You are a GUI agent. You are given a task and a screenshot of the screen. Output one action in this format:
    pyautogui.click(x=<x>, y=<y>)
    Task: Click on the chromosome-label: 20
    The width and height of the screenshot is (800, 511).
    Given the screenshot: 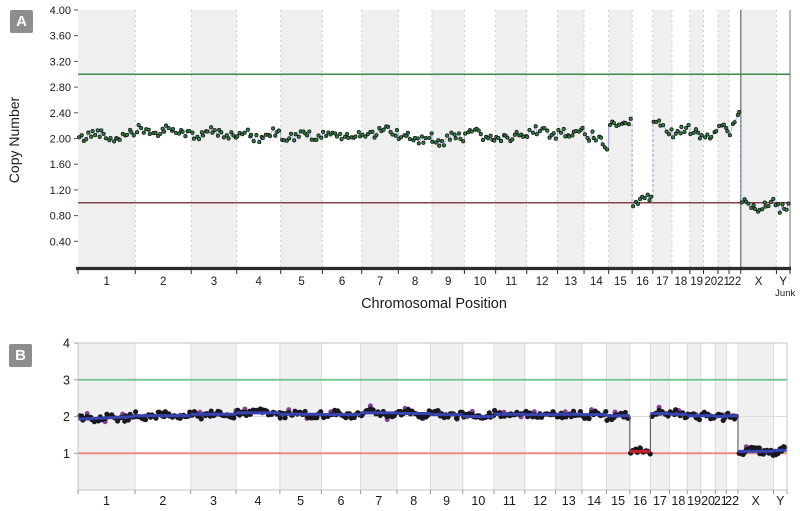 What is the action you would take?
    pyautogui.click(x=708, y=501)
    